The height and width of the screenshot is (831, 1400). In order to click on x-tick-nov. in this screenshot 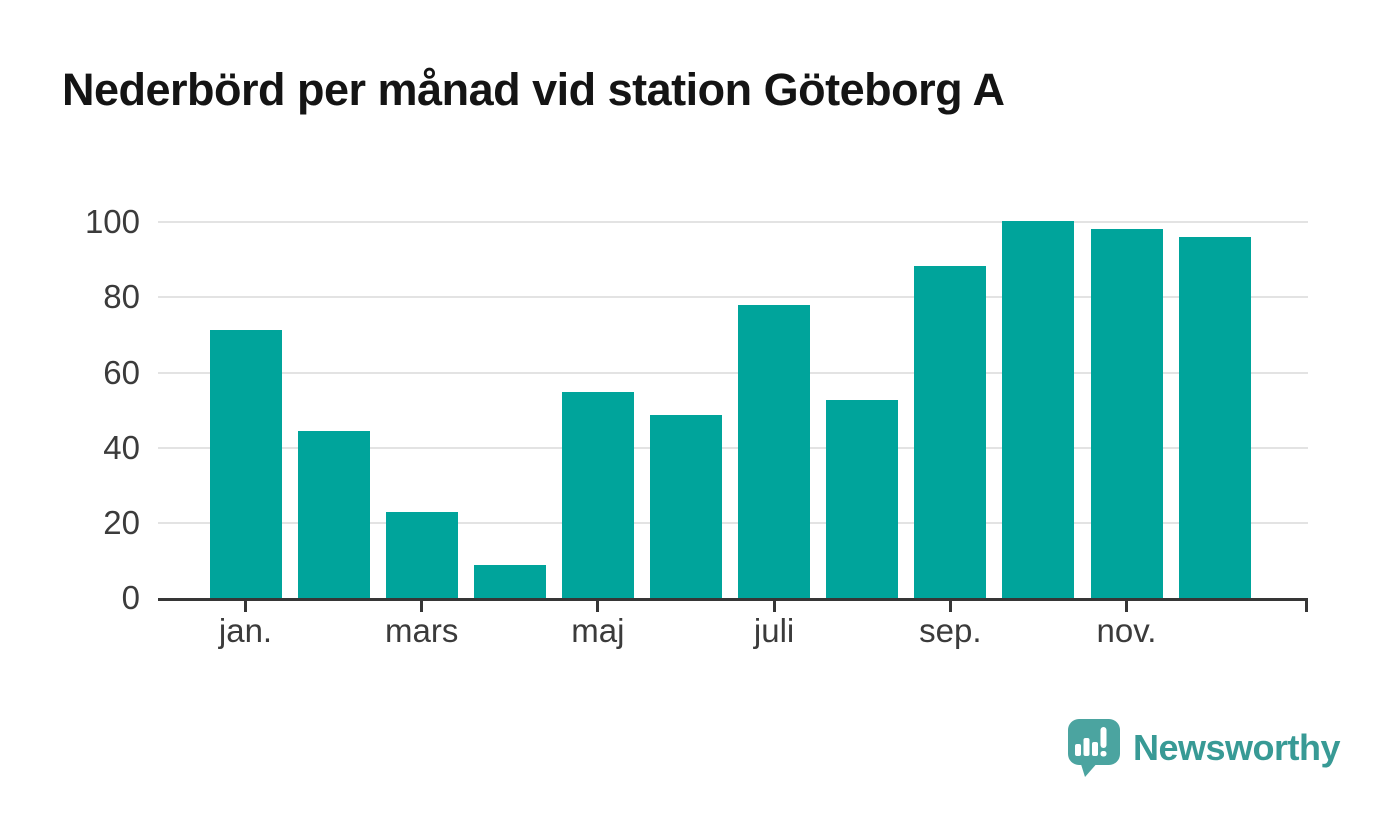, I will do `click(1126, 606)`.